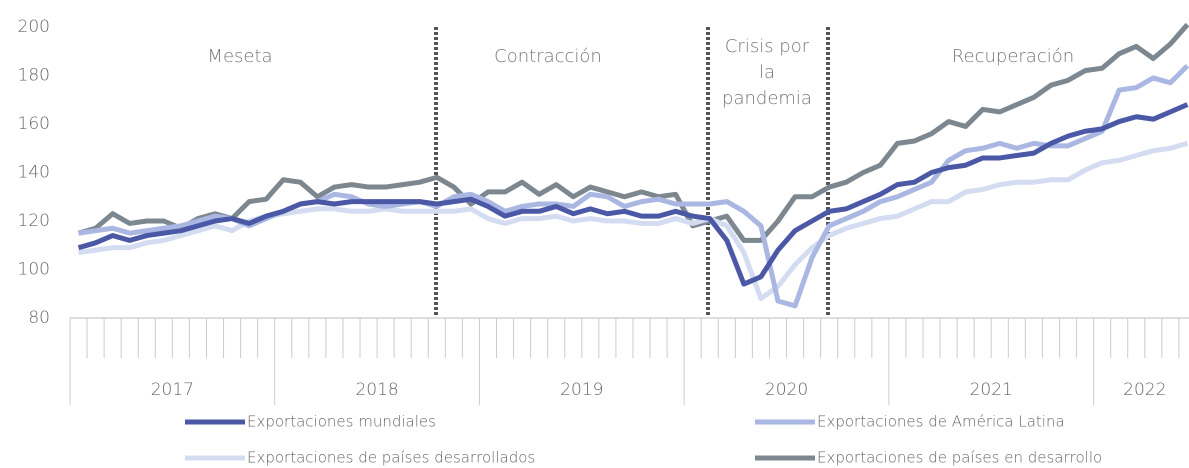 The width and height of the screenshot is (1189, 468). I want to click on x-year-label: 2021, so click(991, 390).